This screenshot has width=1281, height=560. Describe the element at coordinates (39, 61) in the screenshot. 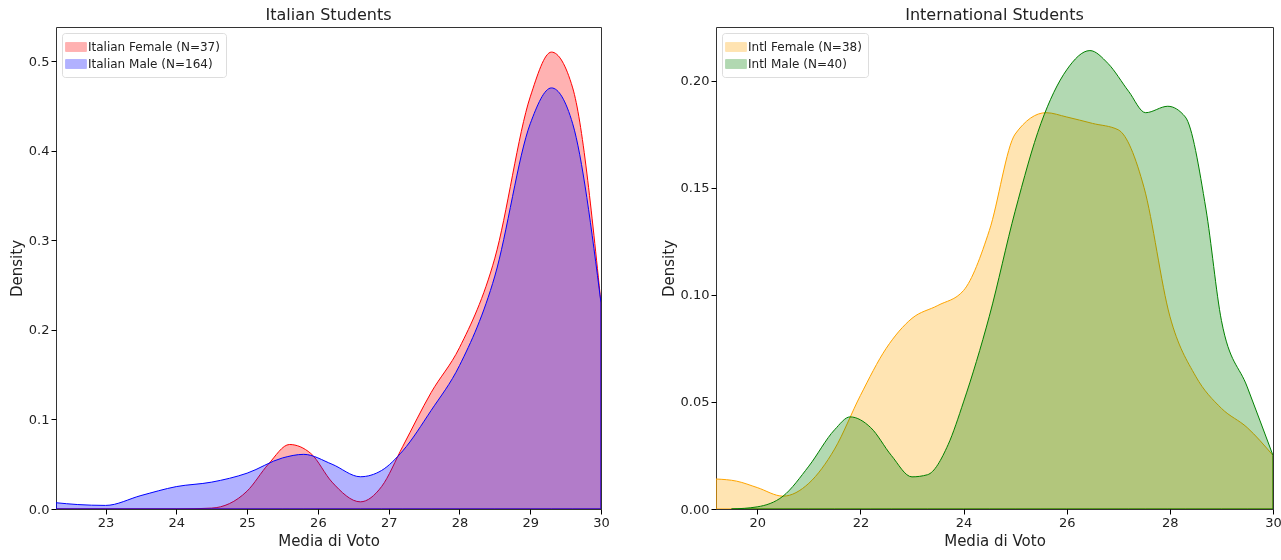

I see `y-tick-label: 0.5` at that location.